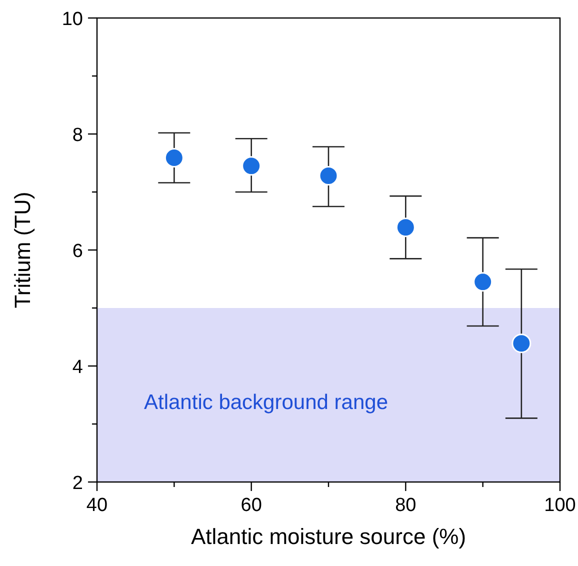 The width and height of the screenshot is (578, 566). Describe the element at coordinates (560, 505) in the screenshot. I see `x-tick-label: 100` at that location.